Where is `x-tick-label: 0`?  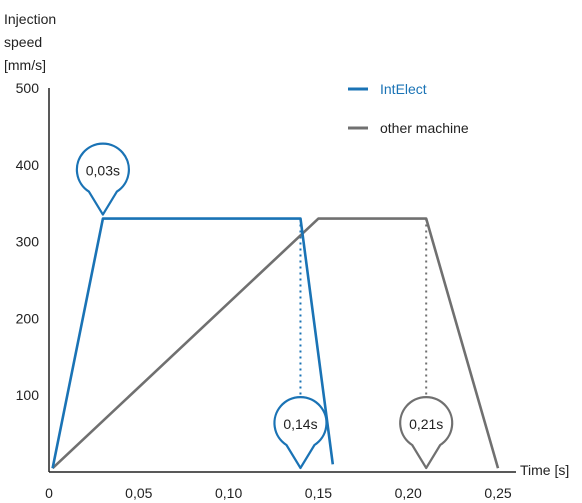 x-tick-label: 0 is located at coordinates (49, 493).